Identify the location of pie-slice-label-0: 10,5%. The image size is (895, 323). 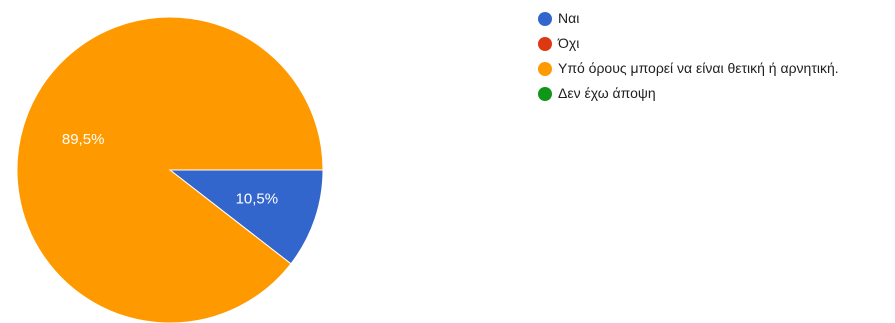
(257, 199).